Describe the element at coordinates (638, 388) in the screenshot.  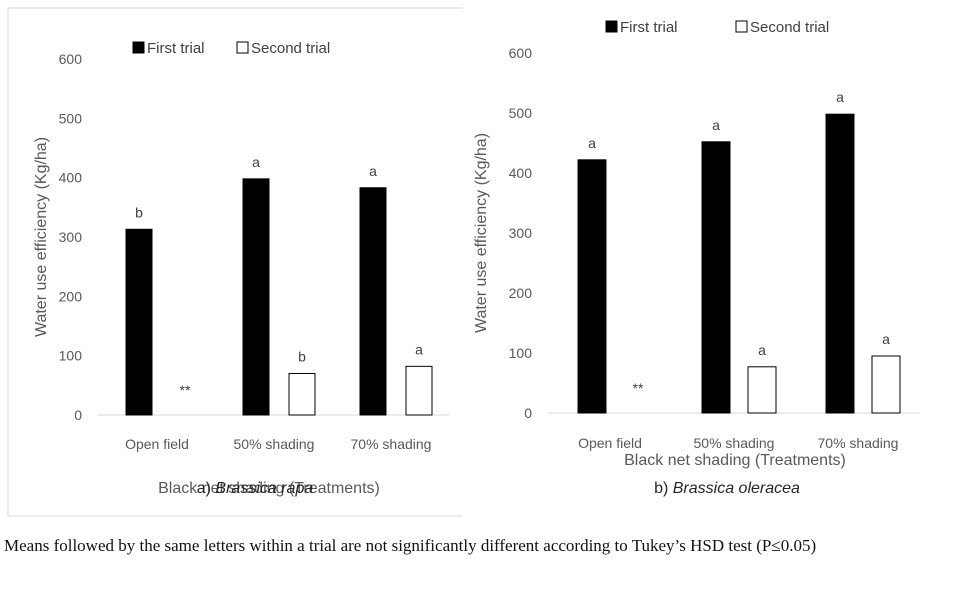
I see `chart-b-significance-label: **` at that location.